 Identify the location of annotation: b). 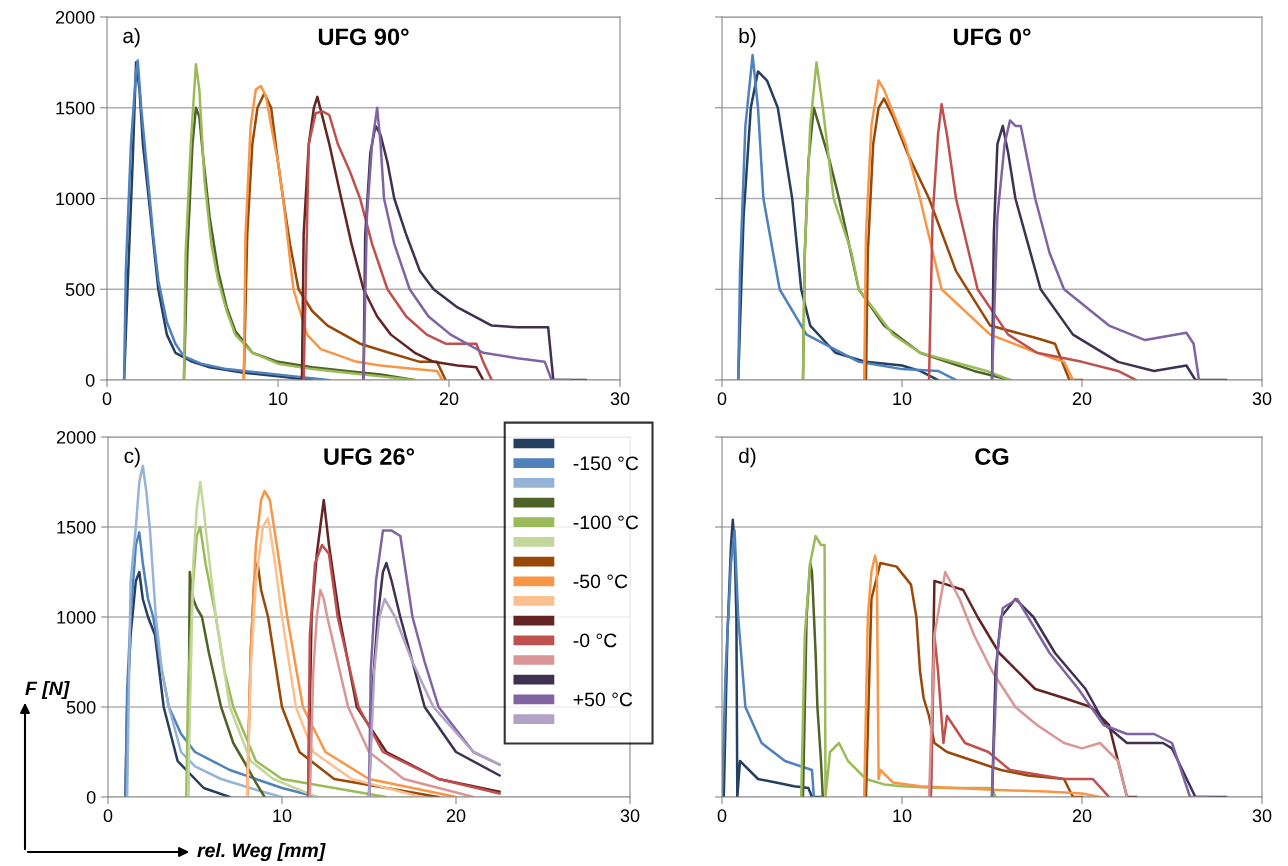
(747, 37).